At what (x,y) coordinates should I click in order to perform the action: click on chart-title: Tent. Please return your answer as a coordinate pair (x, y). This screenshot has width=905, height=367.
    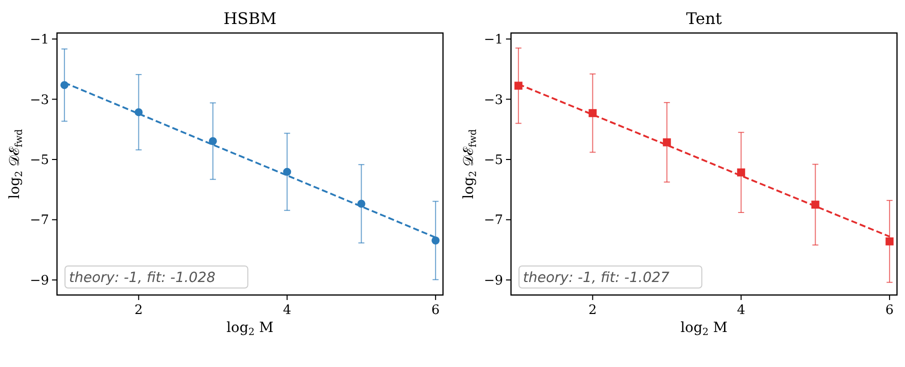
    Looking at the image, I should click on (704, 18).